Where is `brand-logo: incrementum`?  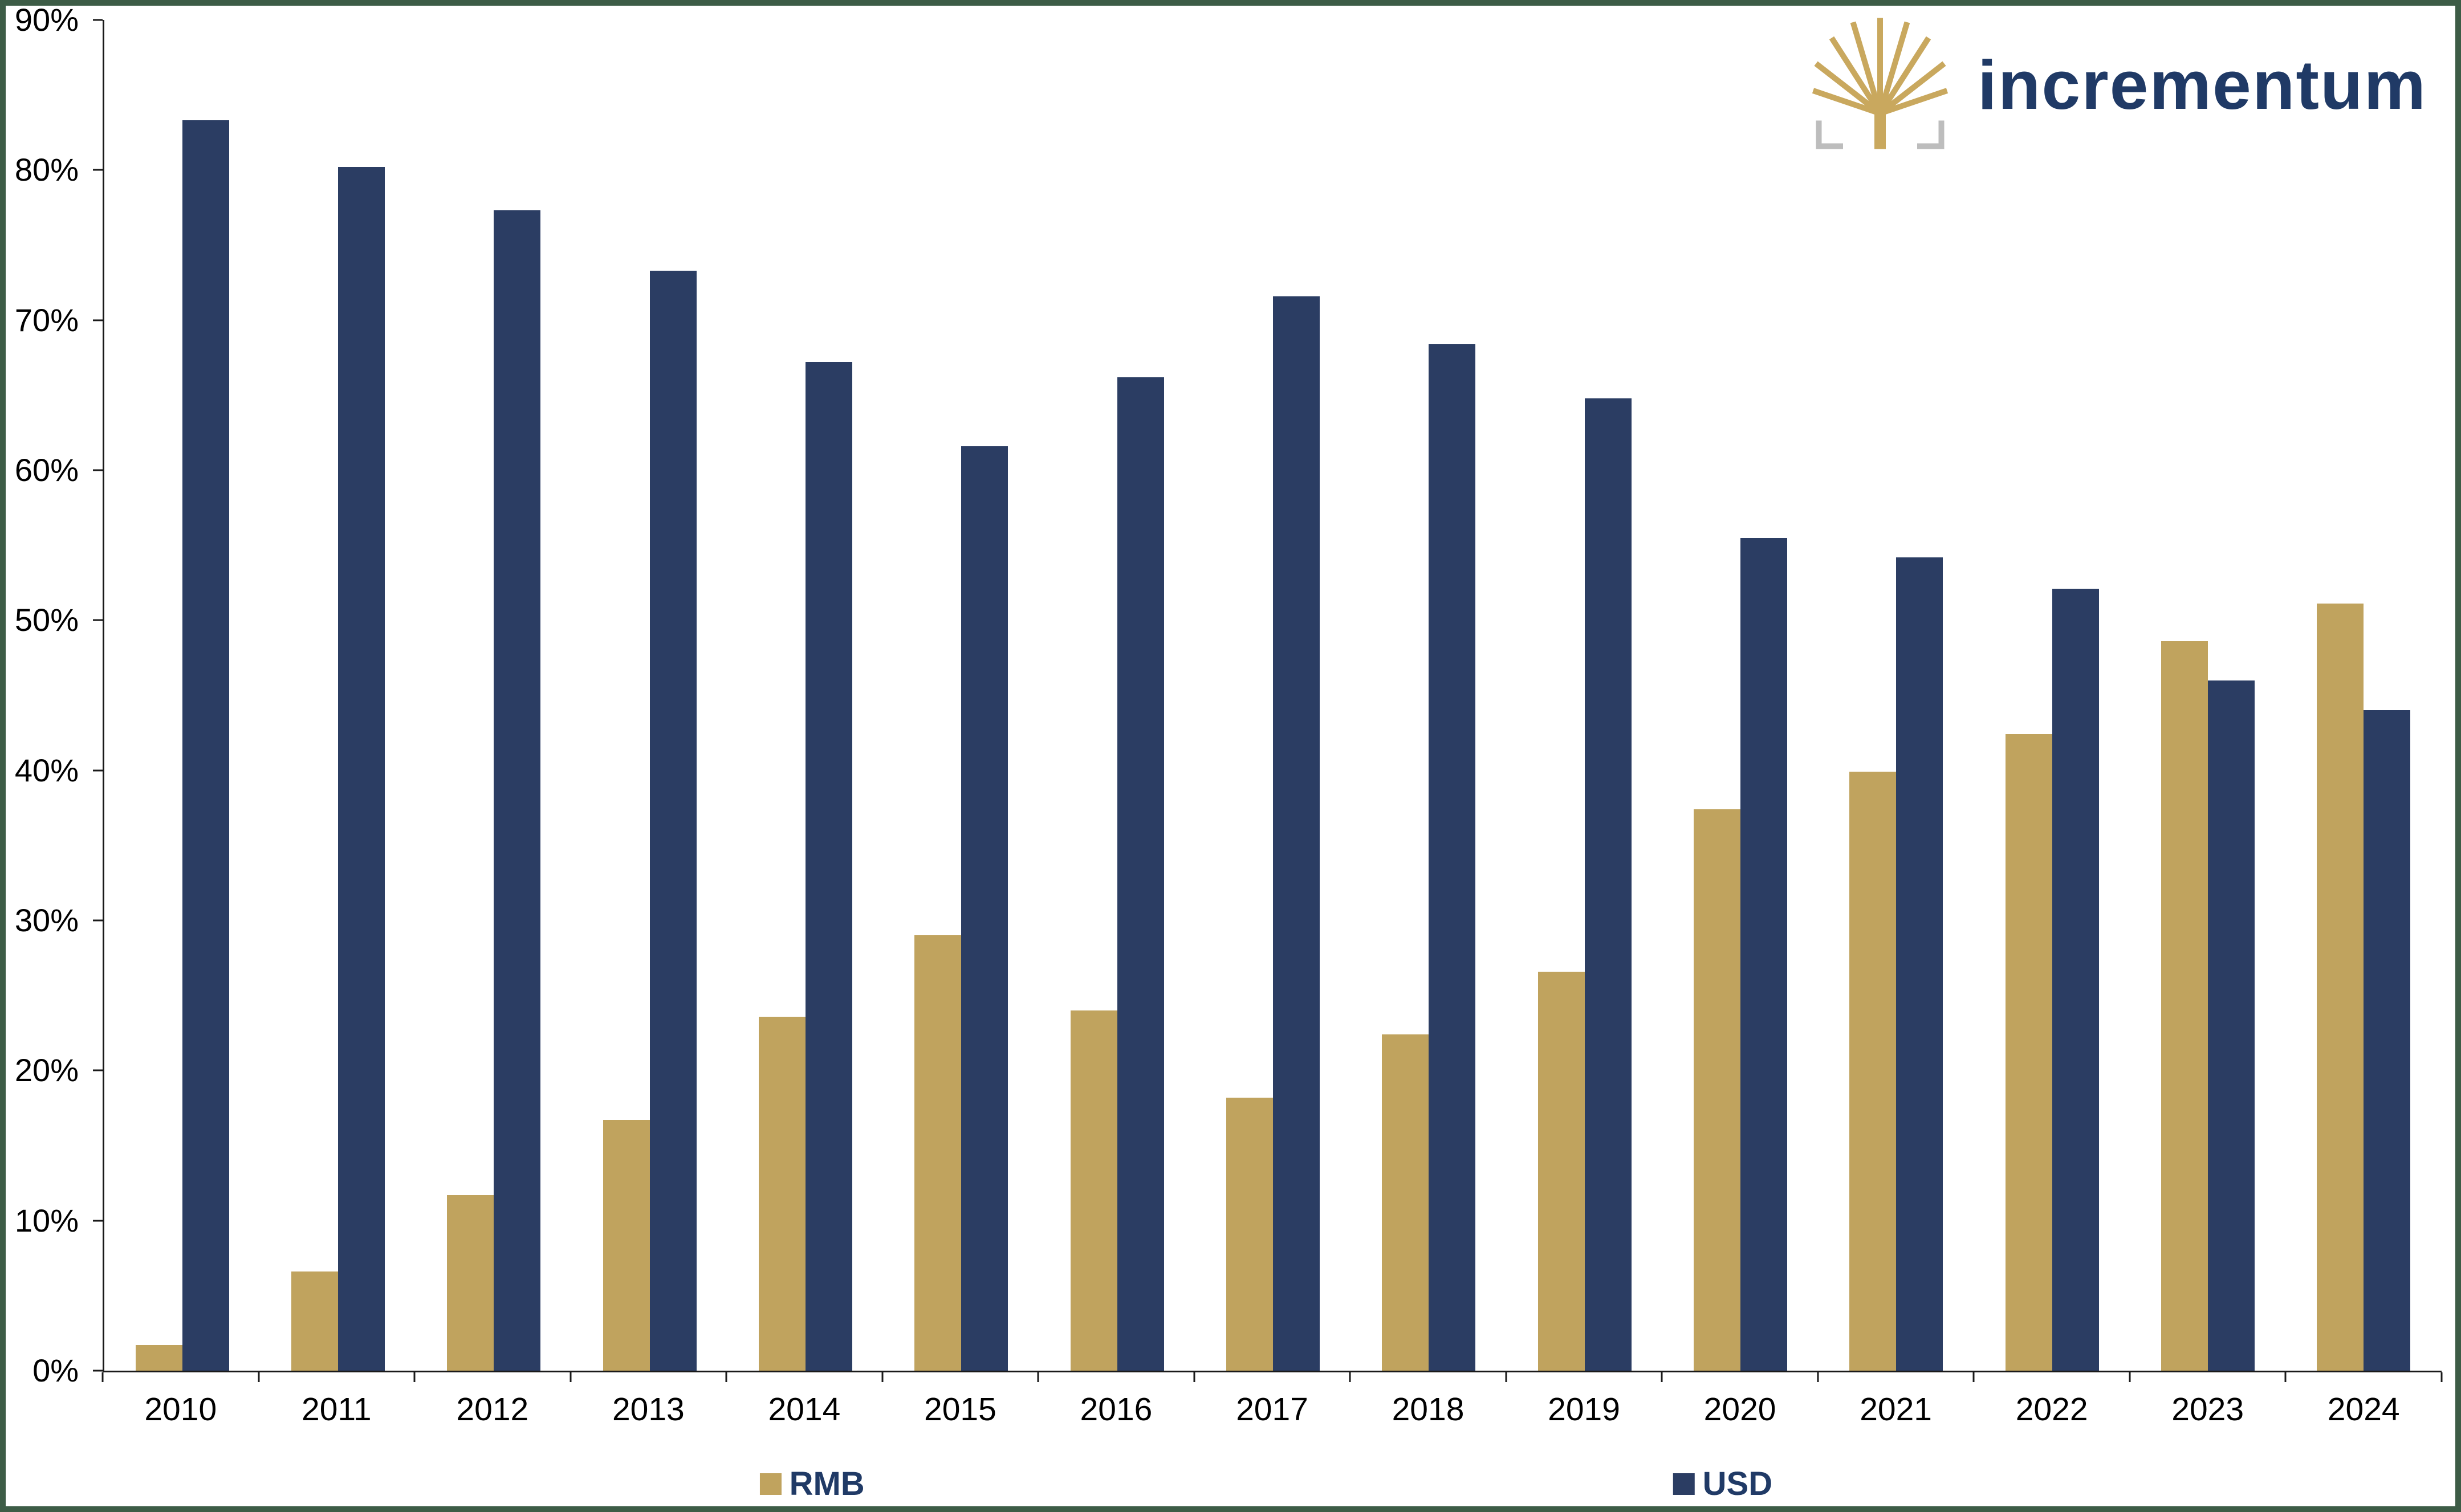
brand-logo: incrementum is located at coordinates (2118, 85).